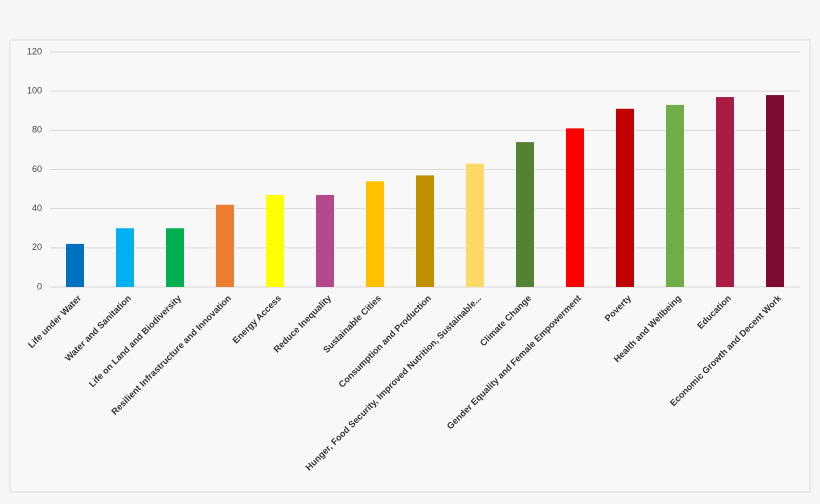 This screenshot has height=504, width=820. What do you see at coordinates (39, 286) in the screenshot?
I see `y-tick-label: 0` at bounding box center [39, 286].